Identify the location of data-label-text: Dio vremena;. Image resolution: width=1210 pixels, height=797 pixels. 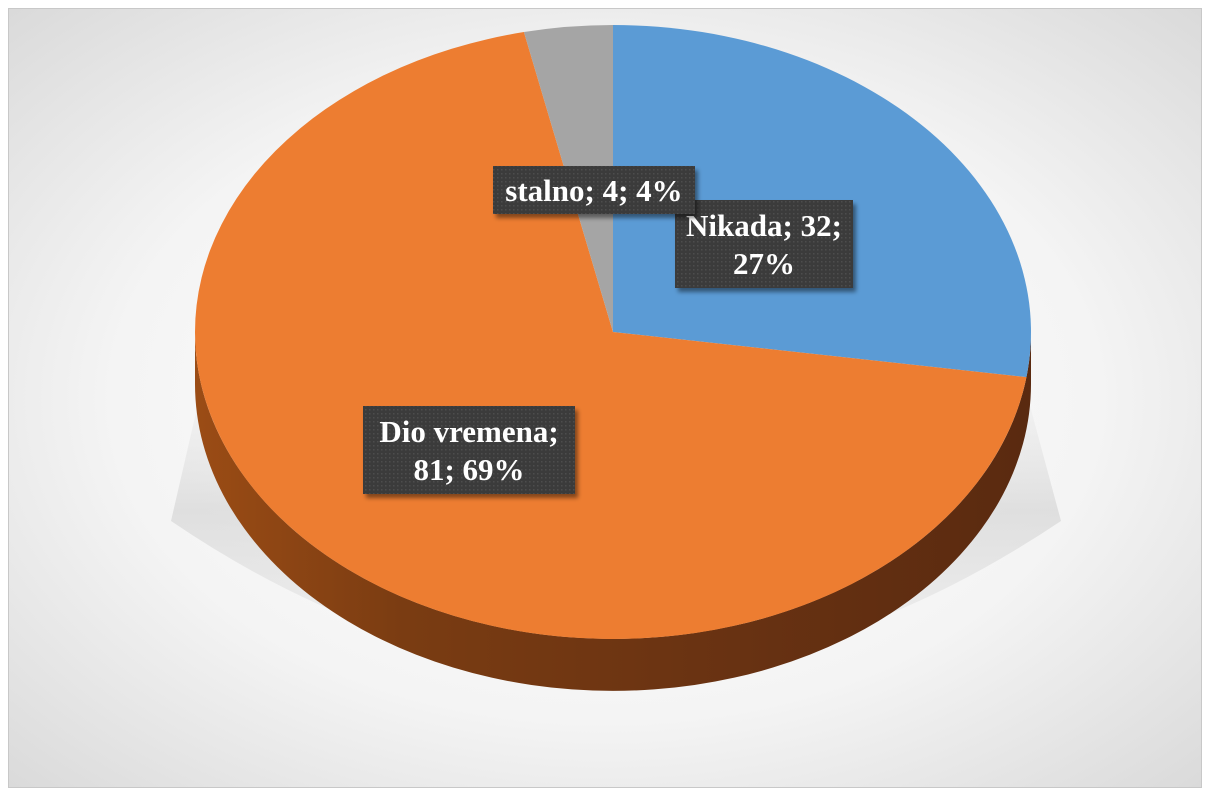
(468, 431).